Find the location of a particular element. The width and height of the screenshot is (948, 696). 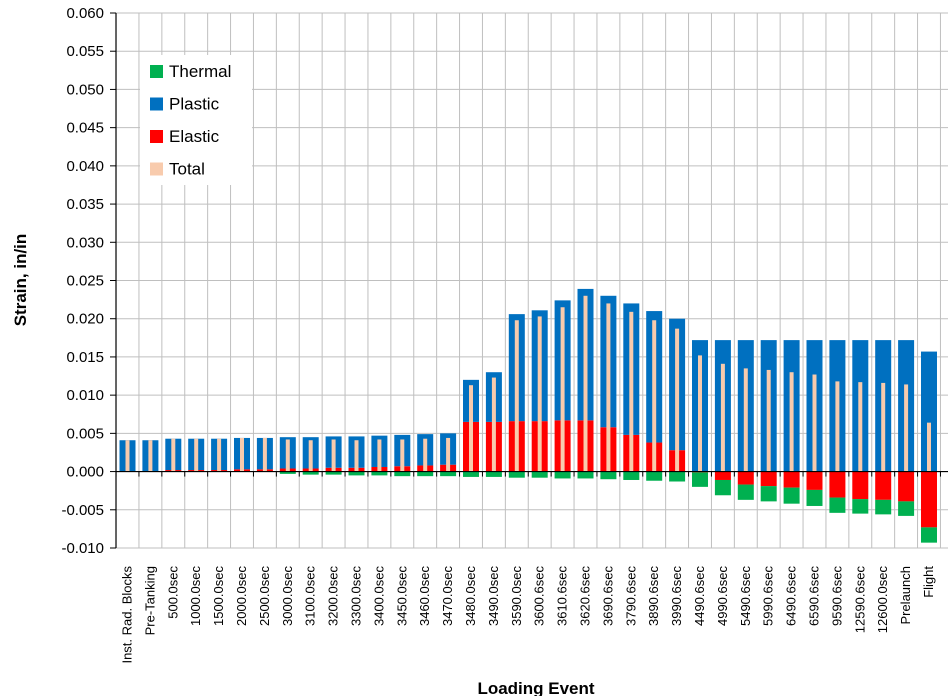

legend-swatch-plastic is located at coordinates (156, 104).